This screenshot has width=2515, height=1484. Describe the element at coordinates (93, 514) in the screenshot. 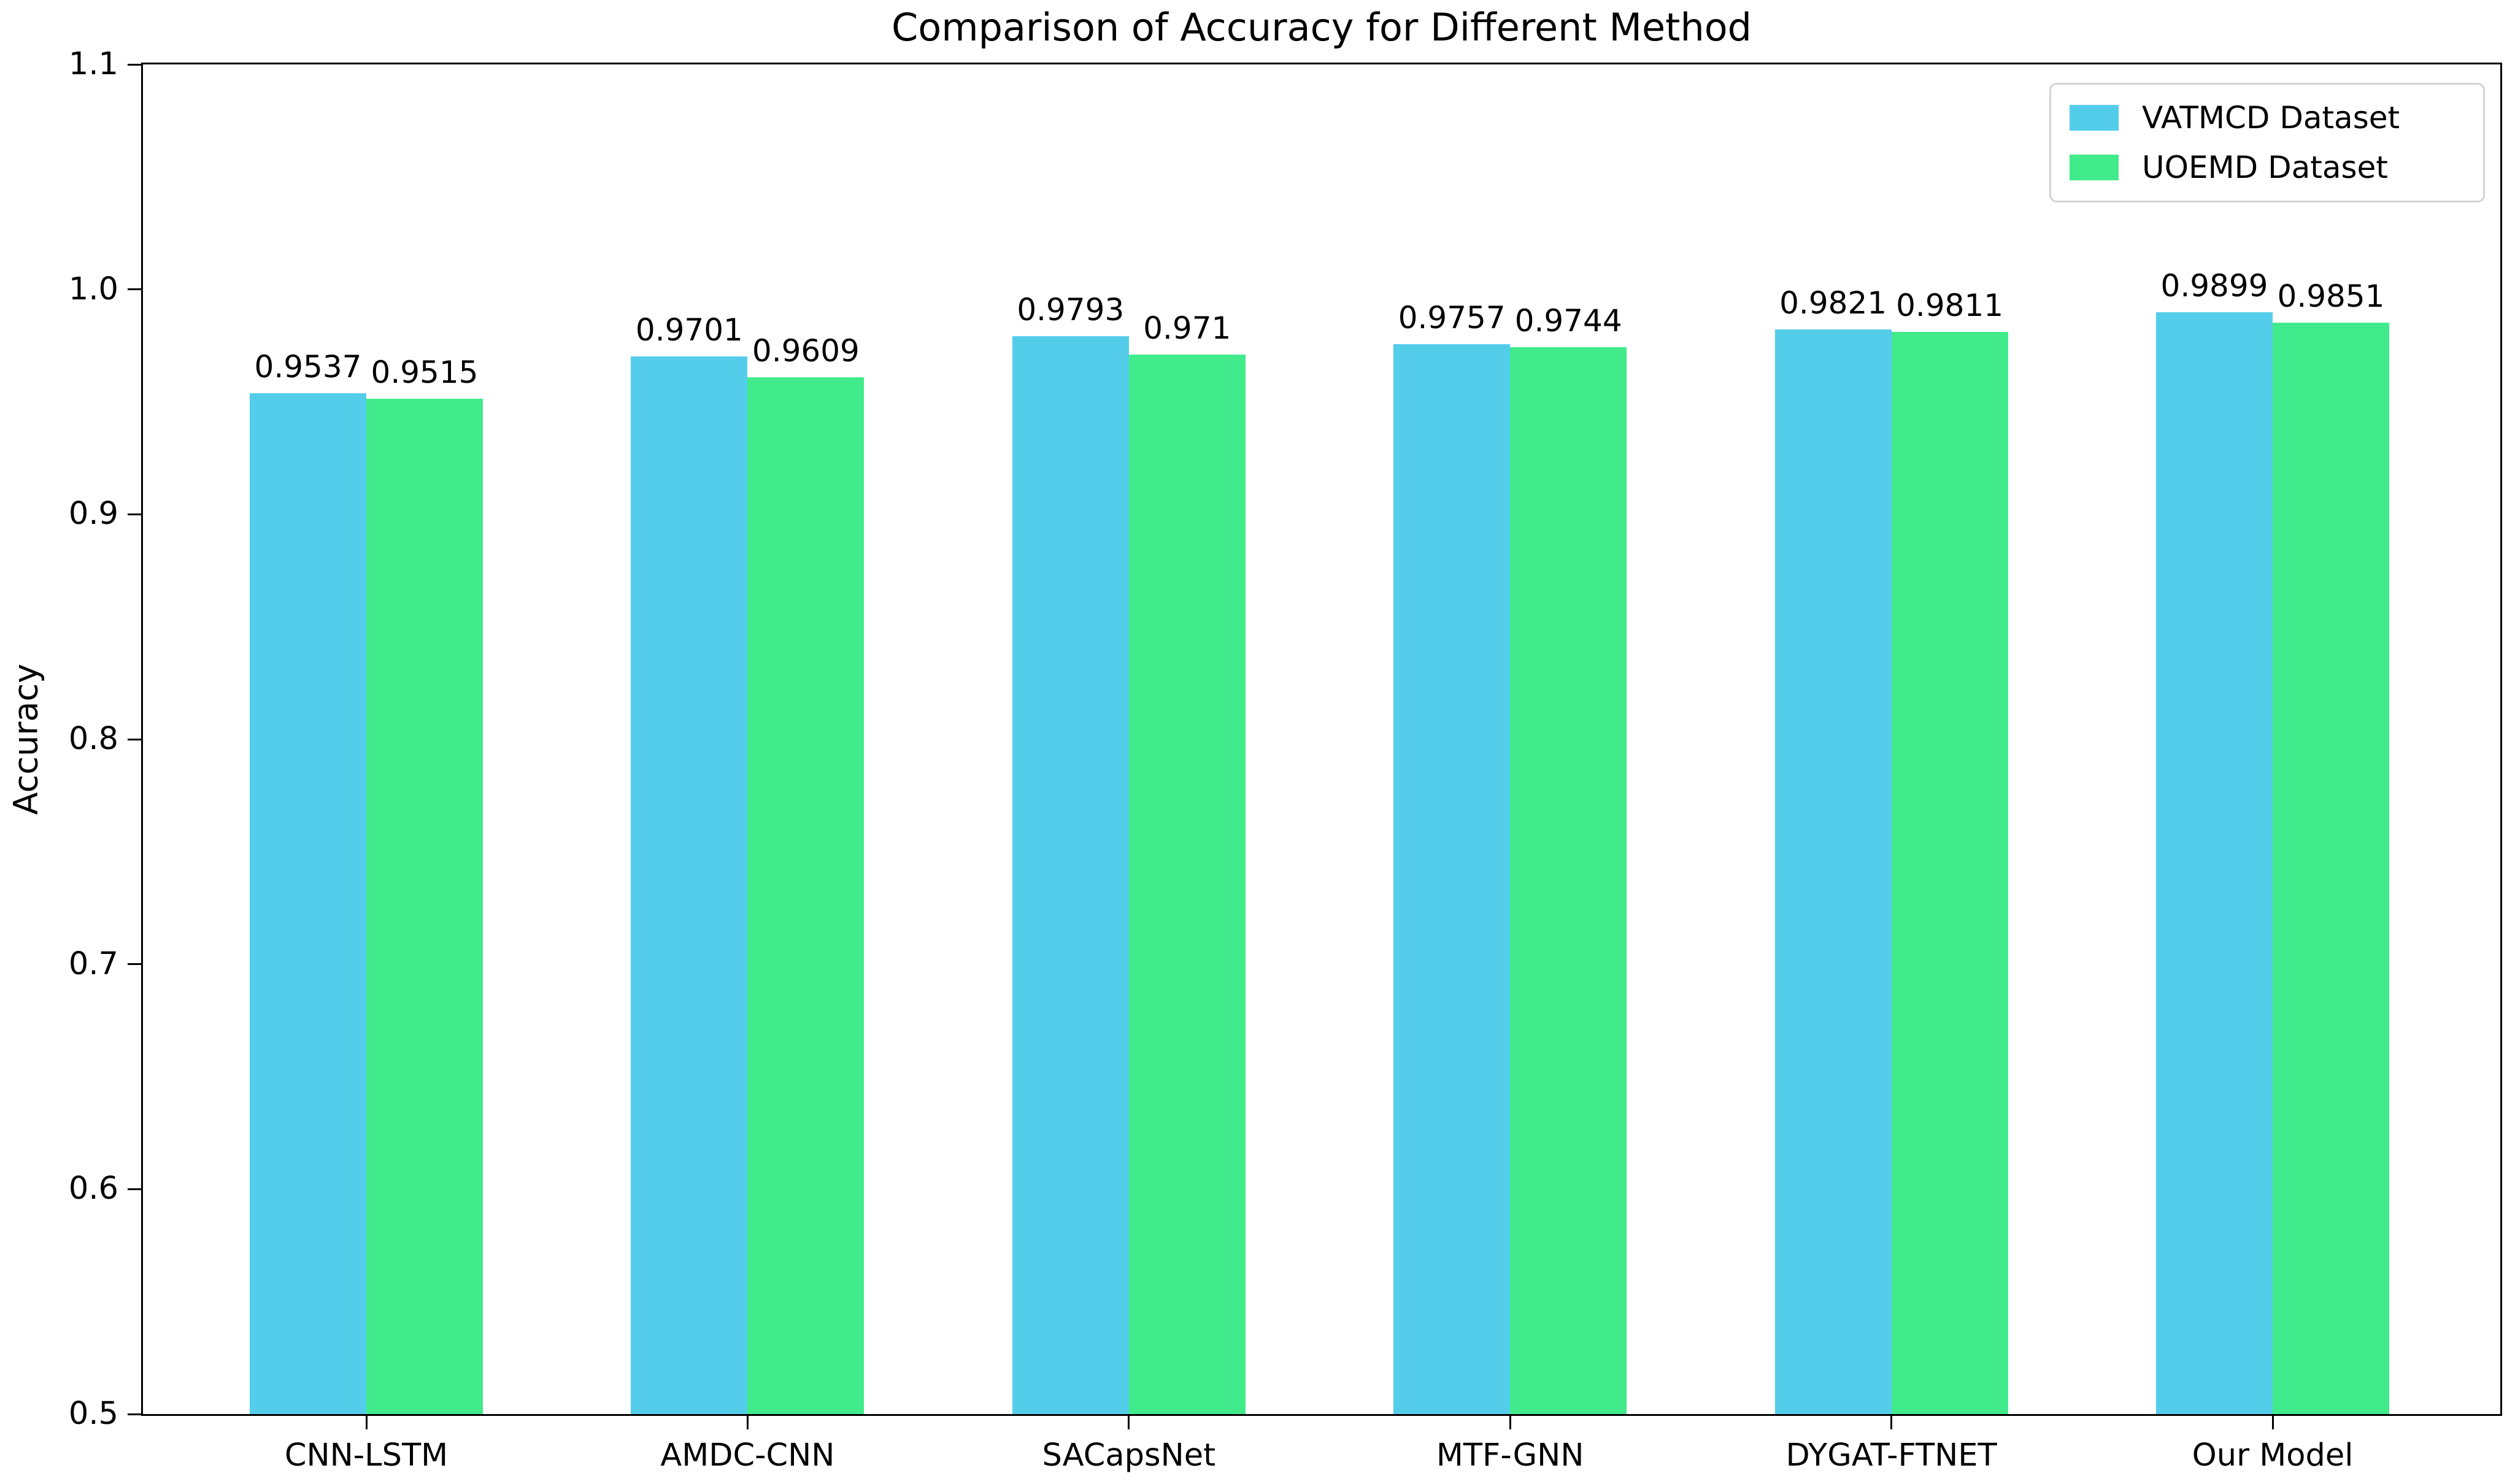

I see `y-tick-label: 0.9` at that location.